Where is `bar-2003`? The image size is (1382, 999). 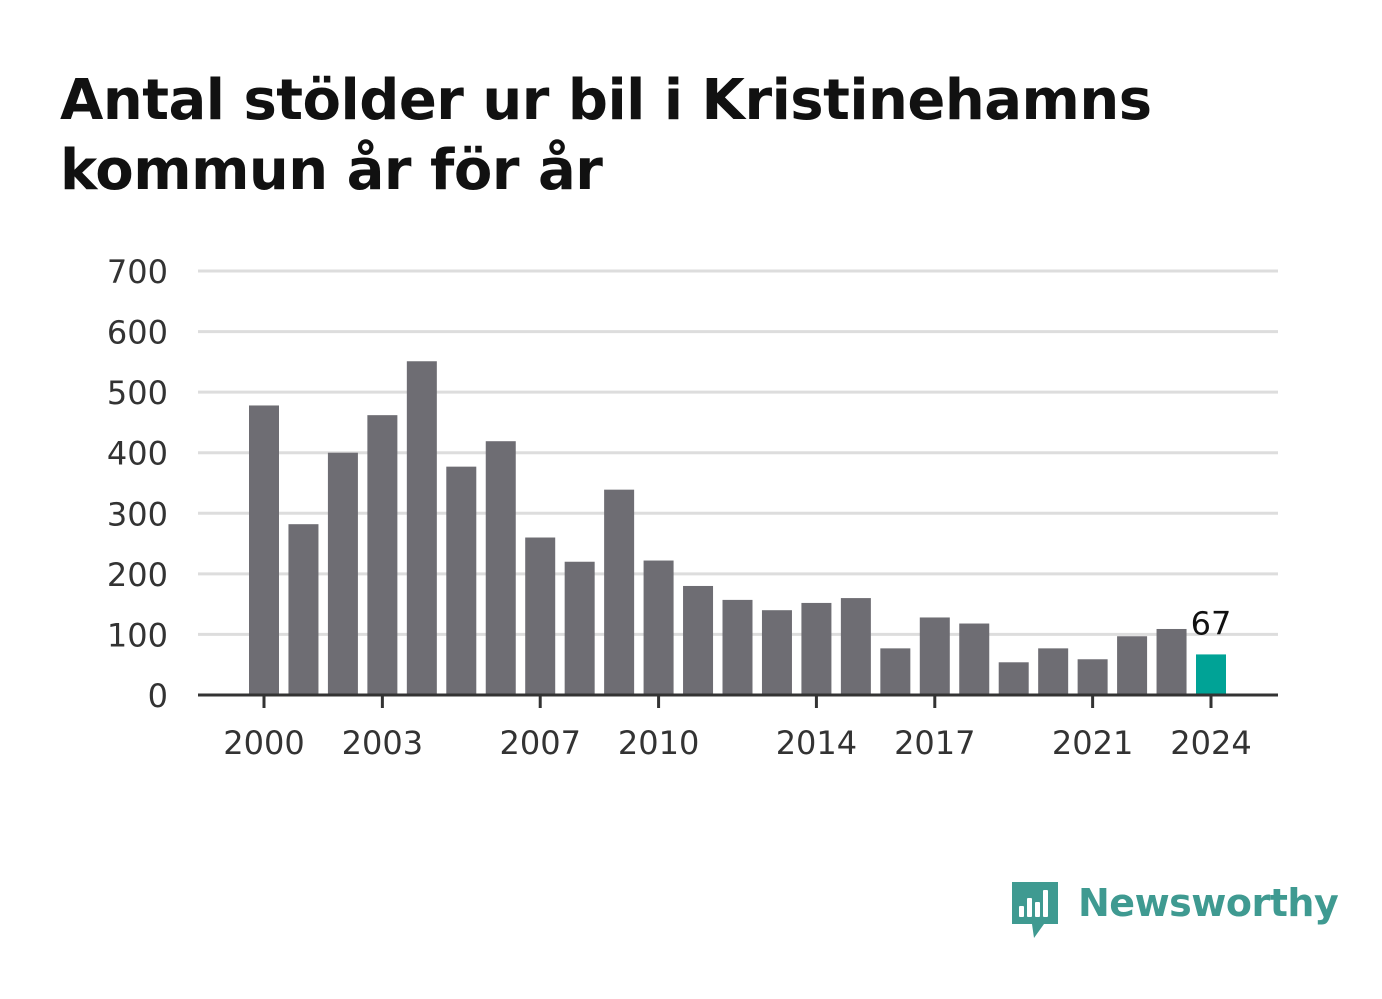
bar-2003 is located at coordinates (382, 555).